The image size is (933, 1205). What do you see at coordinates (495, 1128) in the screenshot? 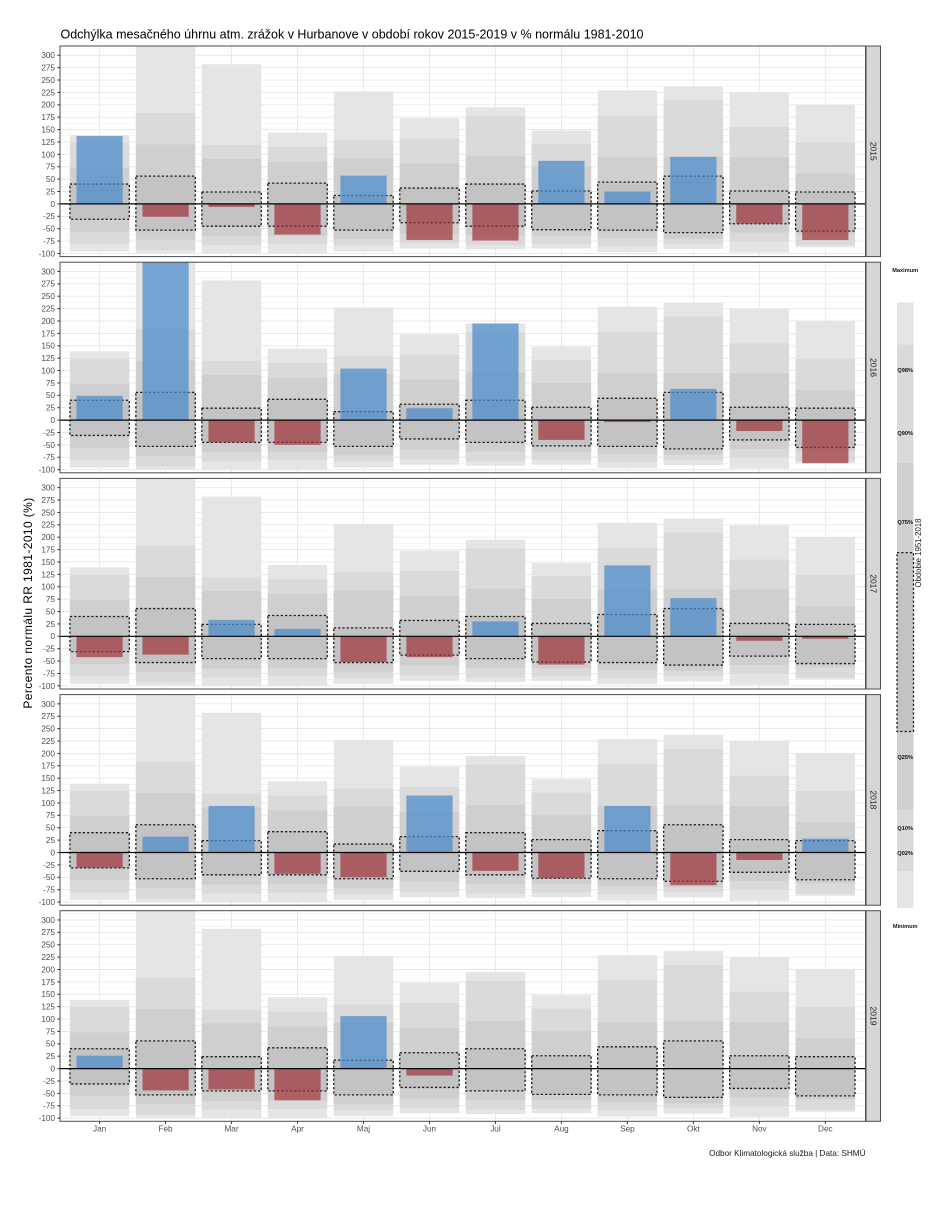
I see `svg-text: Jul` at bounding box center [495, 1128].